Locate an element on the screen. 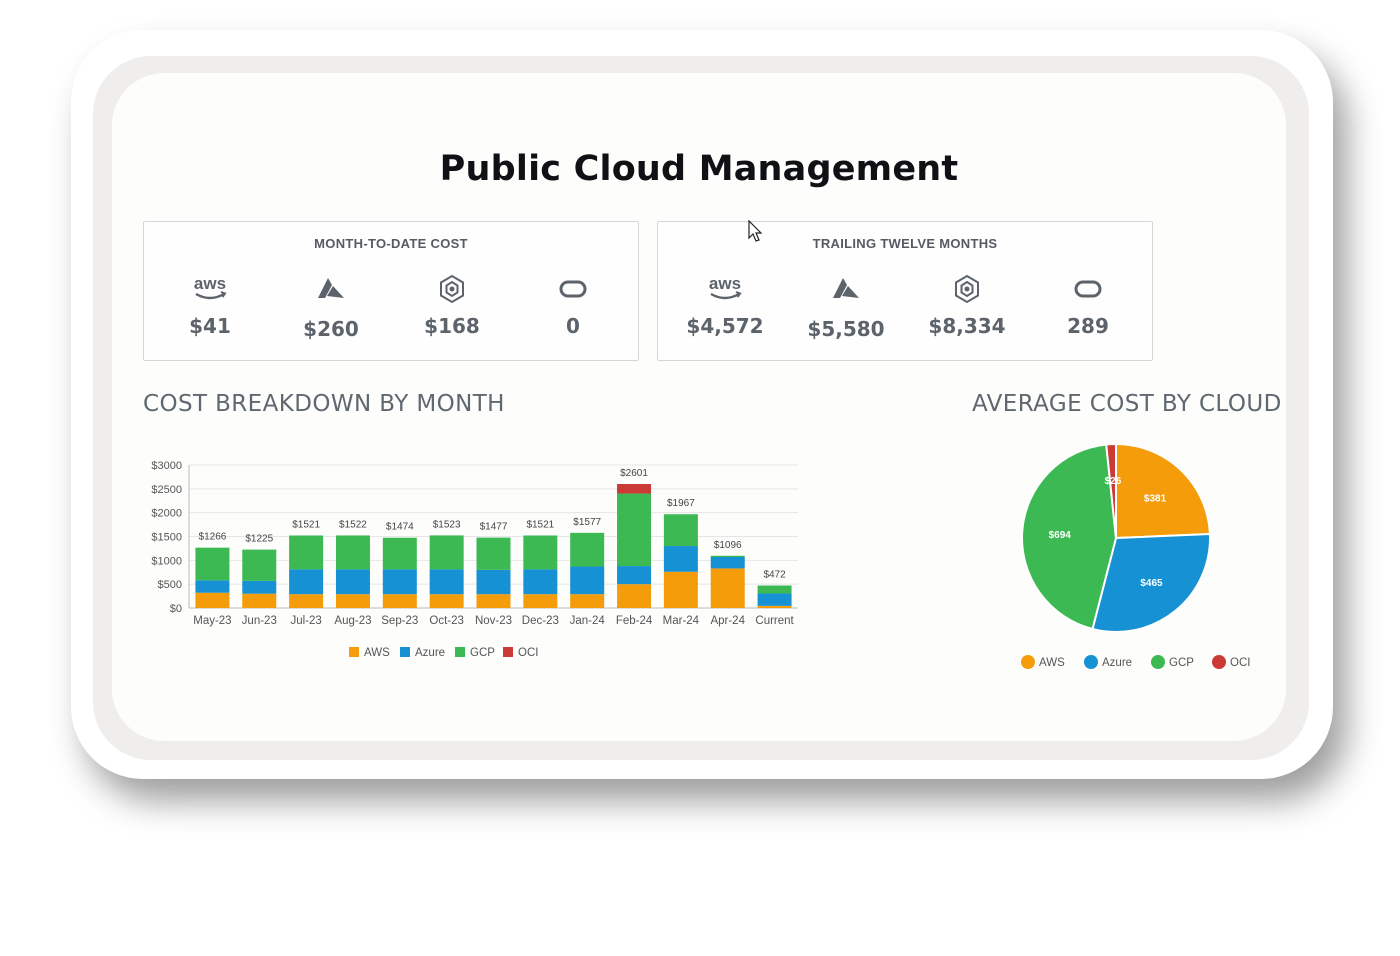 The width and height of the screenshot is (1400, 956). y-tick-label: $500 is located at coordinates (170, 585).